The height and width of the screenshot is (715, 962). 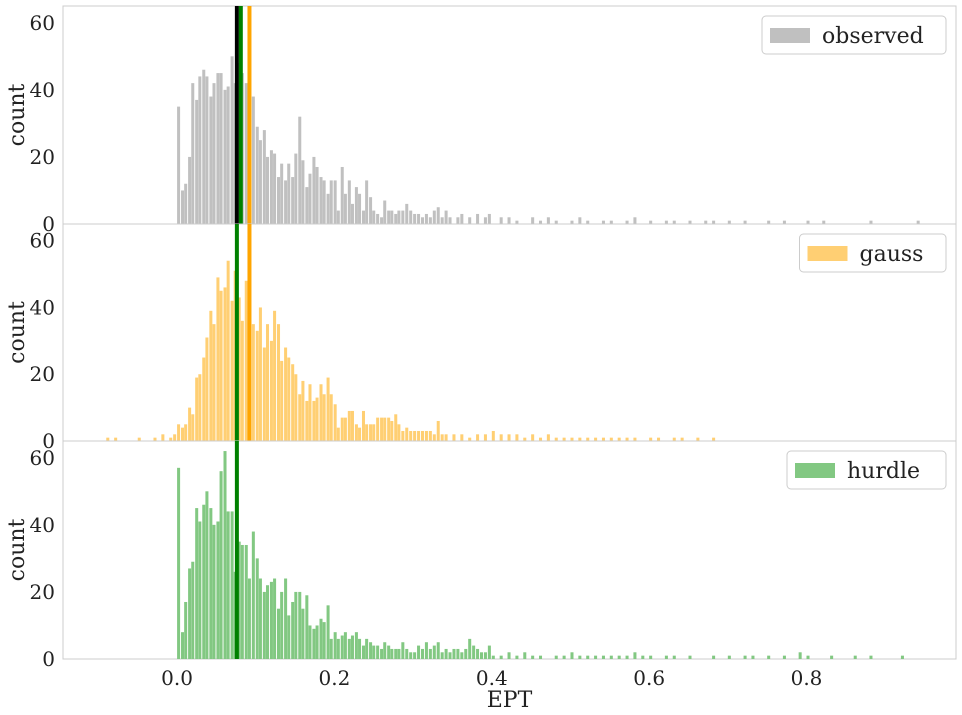 I want to click on legend-box, so click(x=866, y=470).